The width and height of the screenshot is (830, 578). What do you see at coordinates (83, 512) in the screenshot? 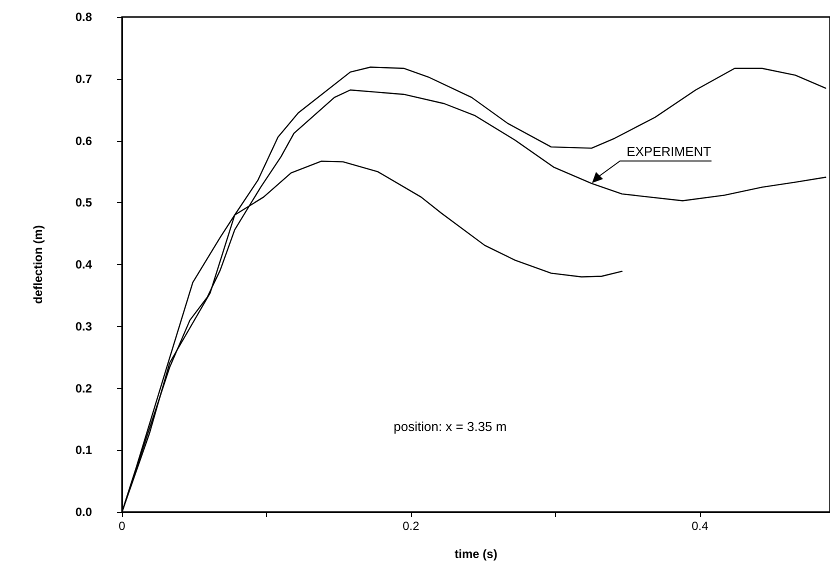
I see `y-tick-label: 0.0` at bounding box center [83, 512].